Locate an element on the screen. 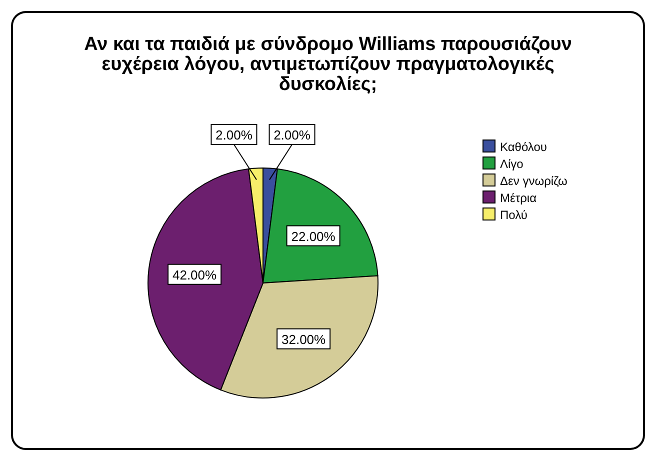 This screenshot has width=653, height=461. chart-title: Αν και τα παιδιά με σύνδρομο Williams παρουσιάζουν ευχέρεια λόγου, αντιμετωπίζουν πραγματολογικές δυσκολίες; is located at coordinates (328, 64).